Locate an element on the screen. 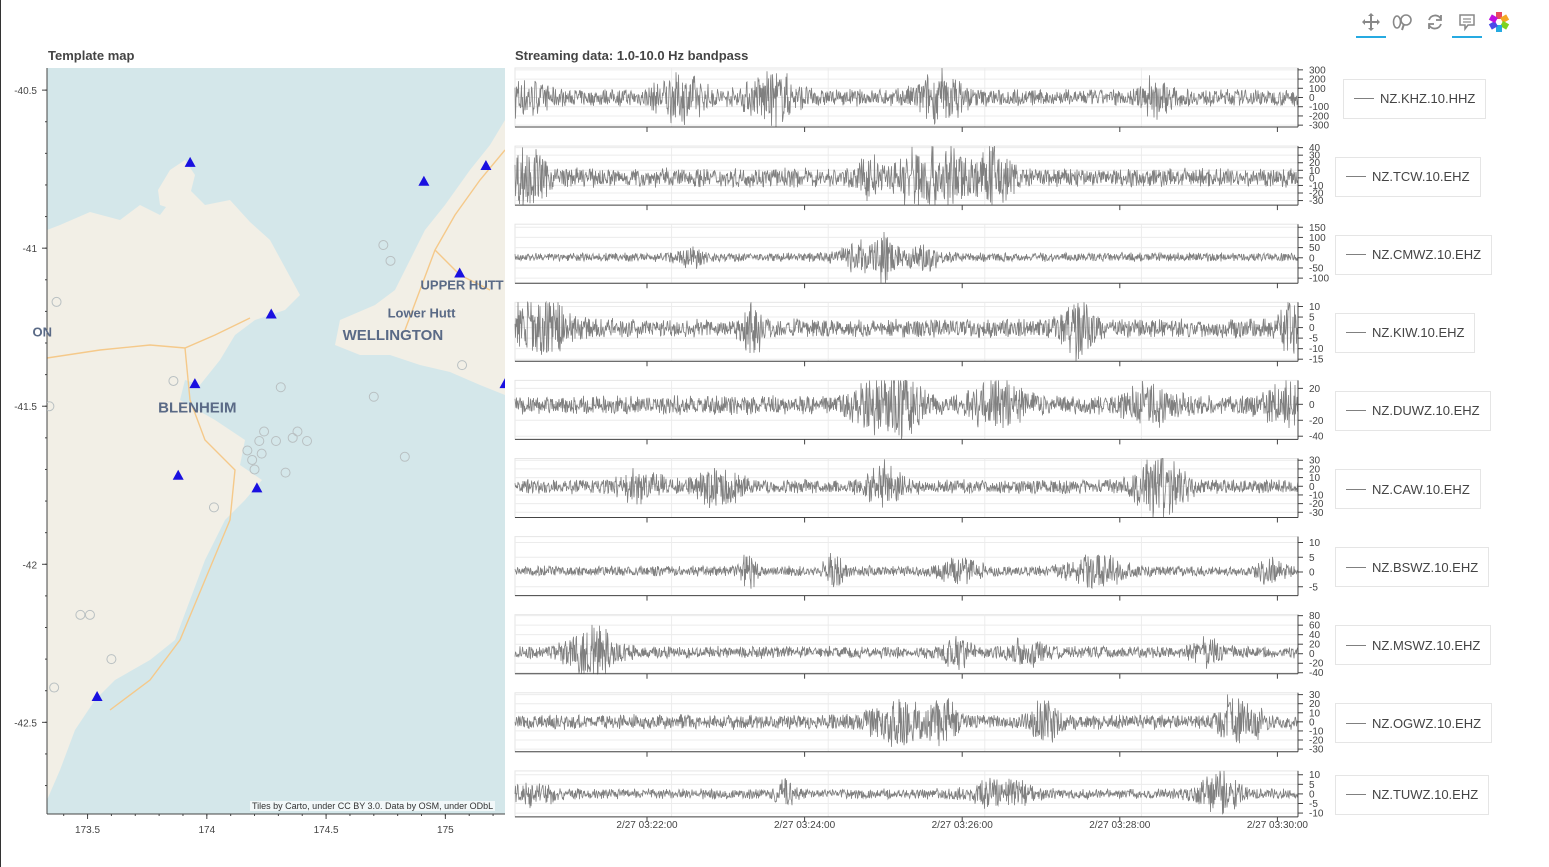 The image size is (1549, 867). map-y-tick-label: -41 is located at coordinates (30, 249).